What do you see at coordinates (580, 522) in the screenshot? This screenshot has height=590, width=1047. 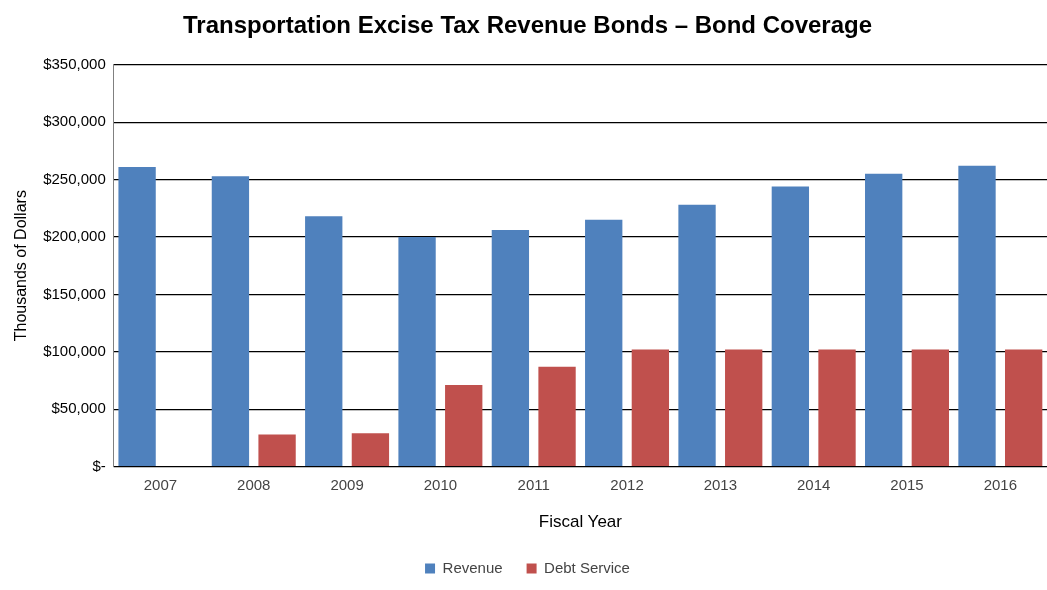 I see `x-axis-title: Fiscal Year` at bounding box center [580, 522].